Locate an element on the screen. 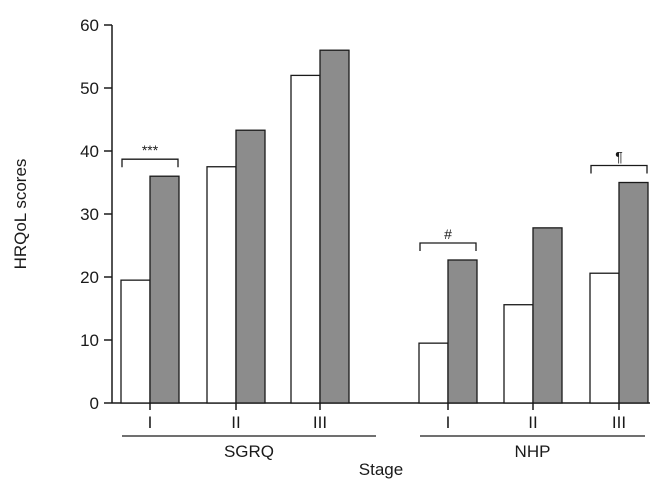 The image size is (659, 479). y-axis-title: HRQoL scores is located at coordinates (20, 214).